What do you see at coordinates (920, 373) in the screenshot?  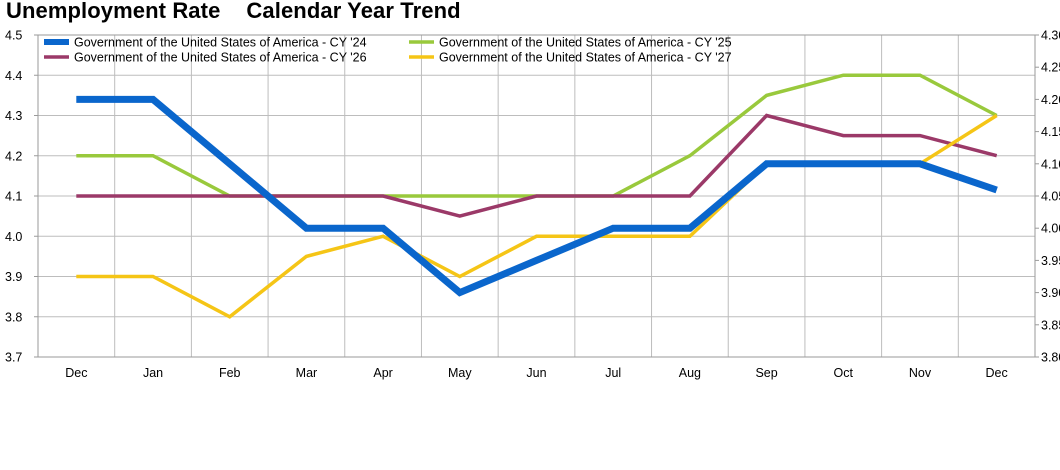 I see `x-tick-label: Nov` at bounding box center [920, 373].